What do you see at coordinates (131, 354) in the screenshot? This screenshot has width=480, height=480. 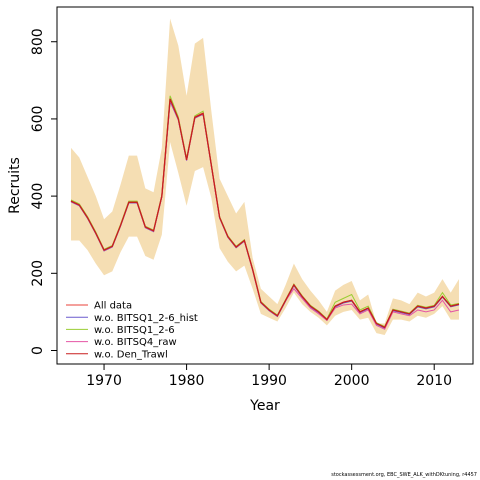 I see `legend-label: w.o. Den_Trawl` at bounding box center [131, 354].